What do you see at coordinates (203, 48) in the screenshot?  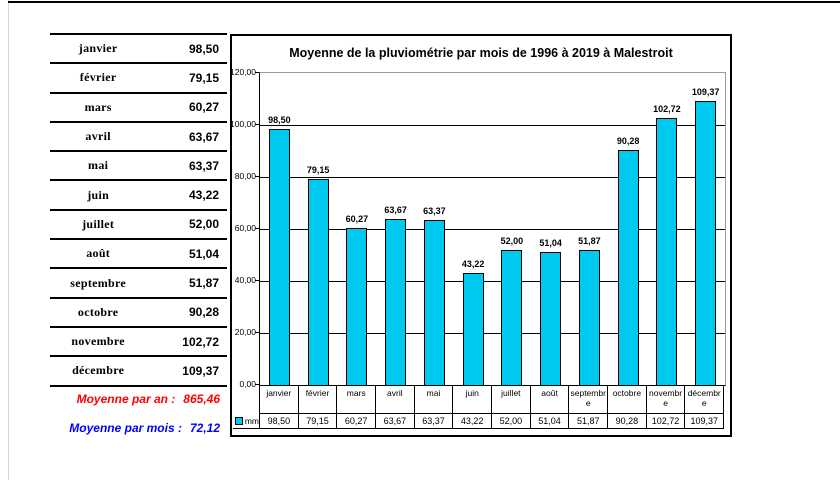 I see `value-cell: 98,50` at bounding box center [203, 48].